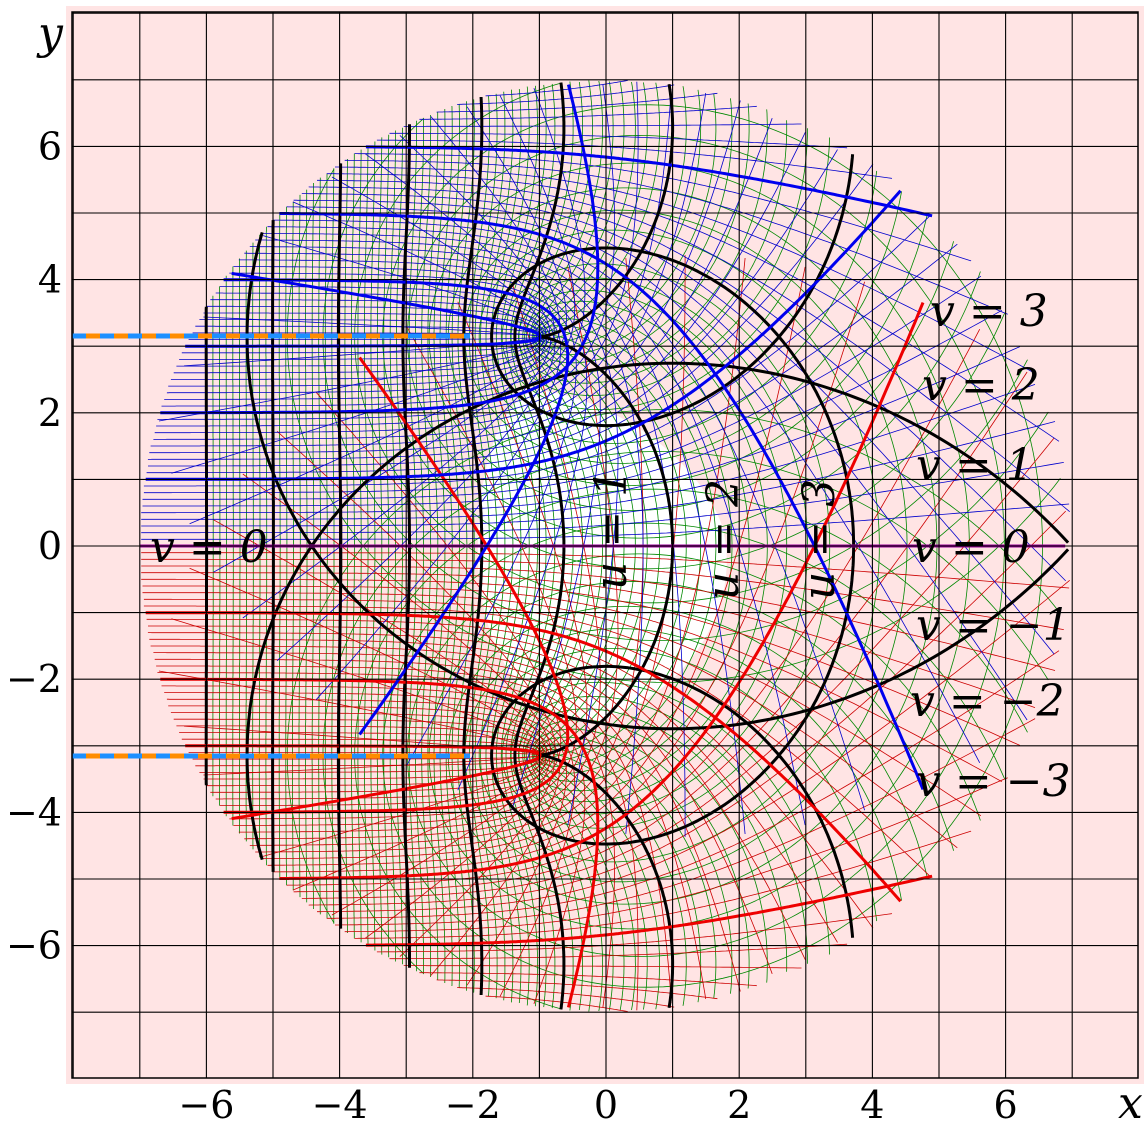 The width and height of the screenshot is (1144, 1122). I want to click on x-tick-label: 6, so click(1006, 1102).